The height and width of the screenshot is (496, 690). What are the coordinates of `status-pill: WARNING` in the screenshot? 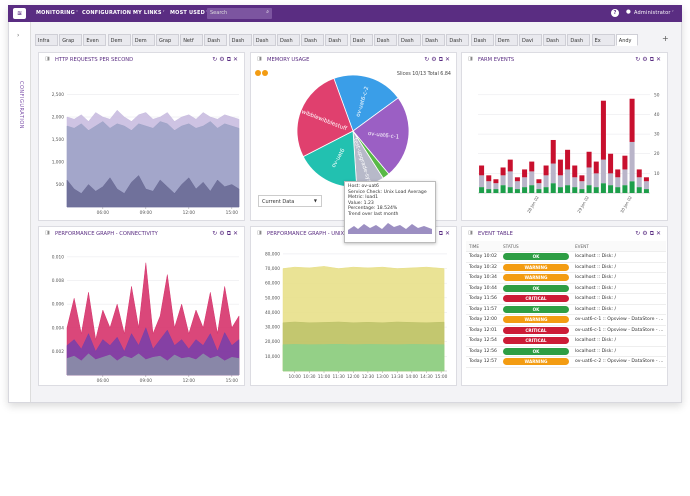 It's located at (535, 362).